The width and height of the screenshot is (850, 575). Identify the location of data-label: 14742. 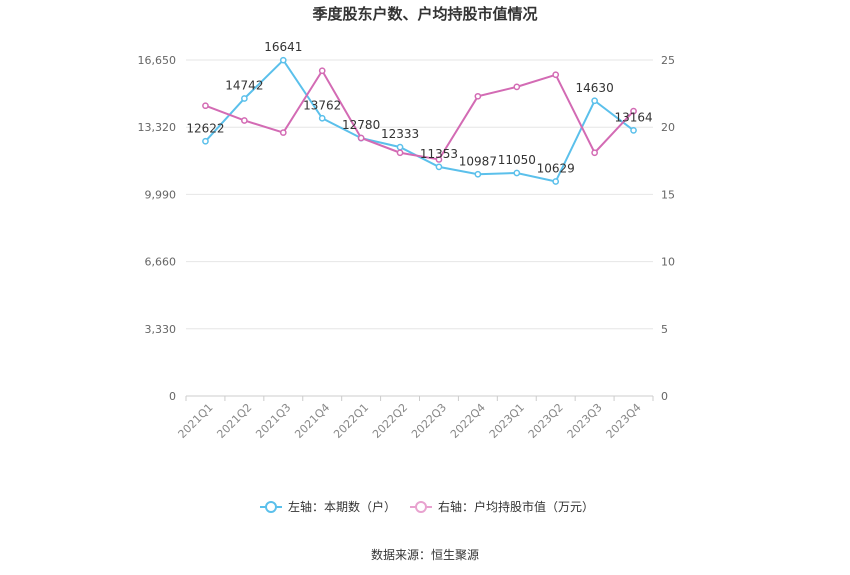
(244, 86).